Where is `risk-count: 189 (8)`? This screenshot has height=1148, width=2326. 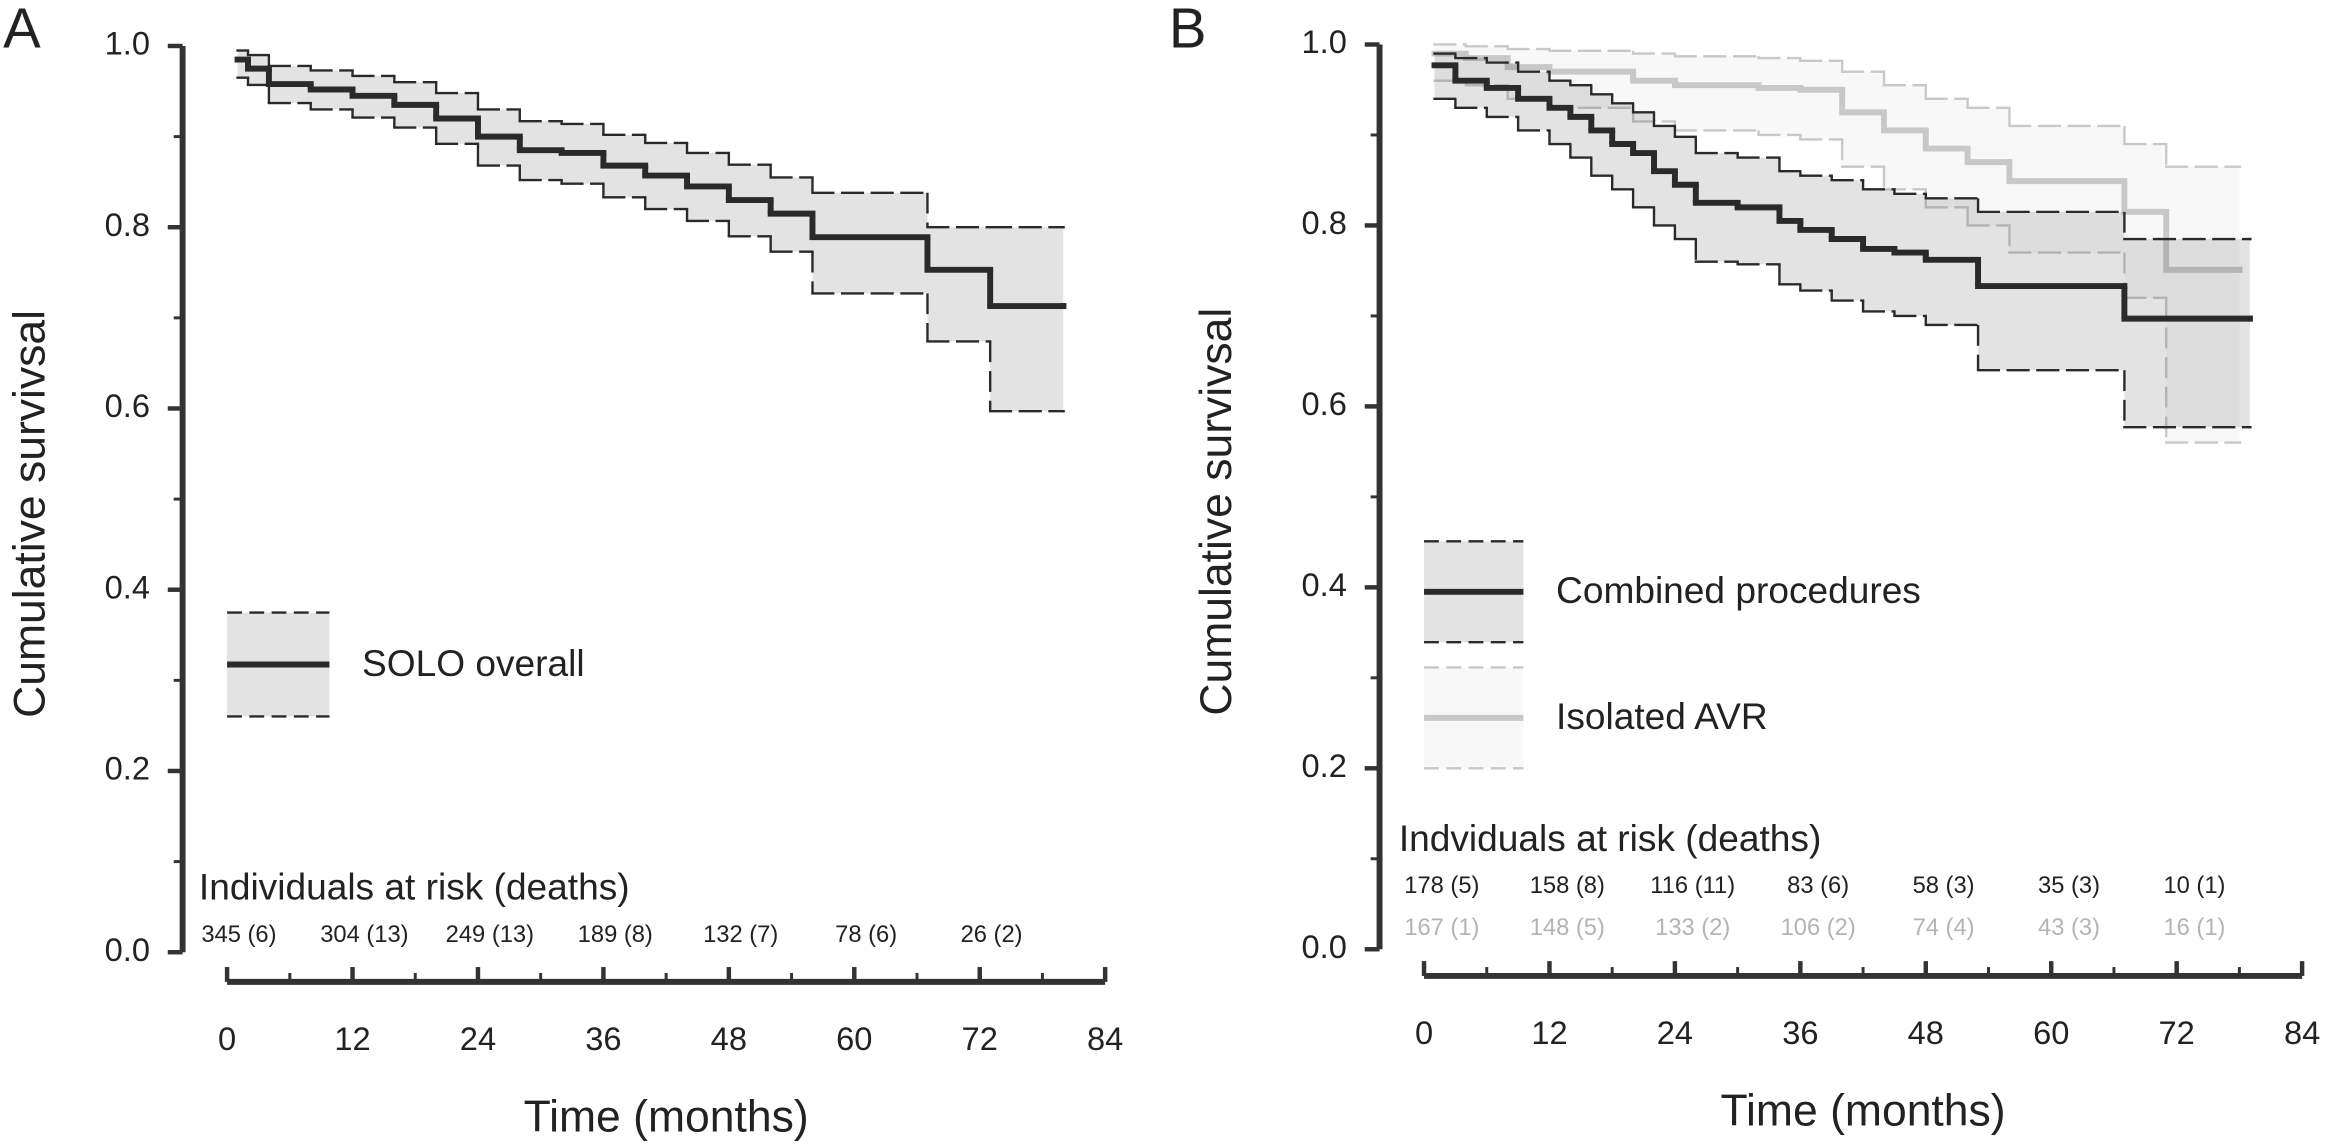 risk-count: 189 (8) is located at coordinates (615, 935).